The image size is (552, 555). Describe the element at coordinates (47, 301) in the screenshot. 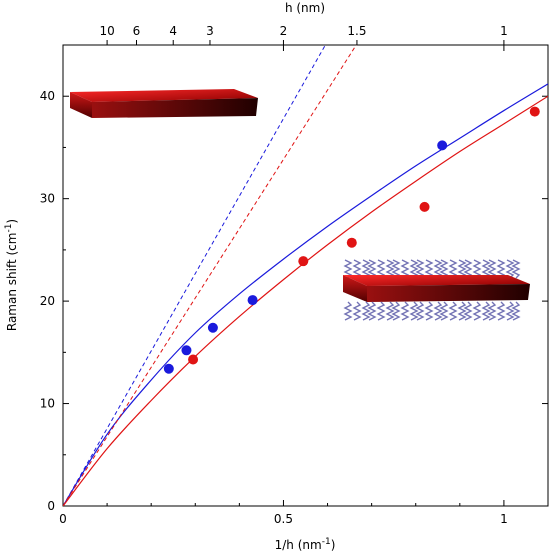

I see `y-tick-label: 20` at that location.